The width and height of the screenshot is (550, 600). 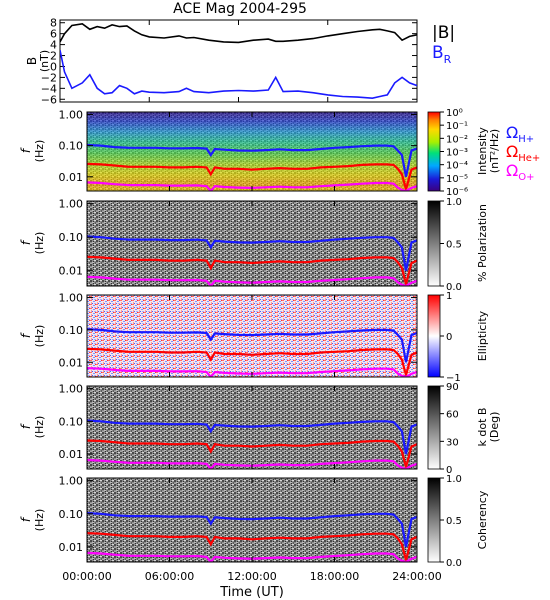 I want to click on legend-omega-o: ΩO+, so click(x=520, y=172).